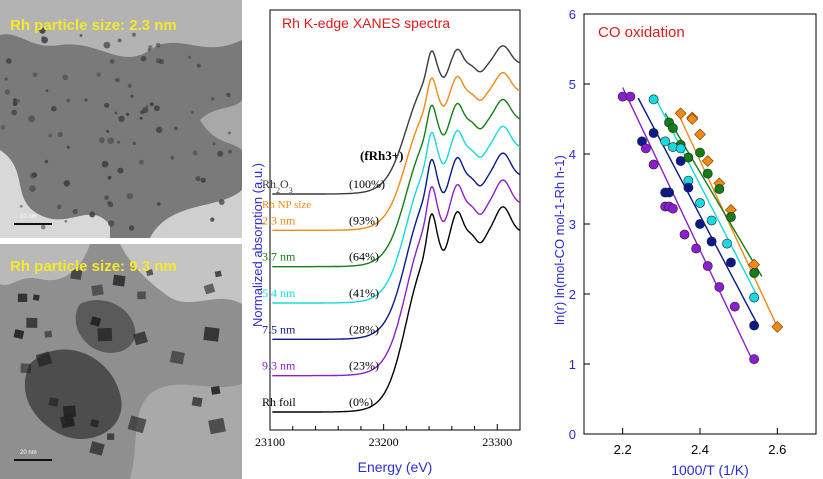 The height and width of the screenshot is (479, 823). Describe the element at coordinates (277, 186) in the screenshot. I see `xanes-series-label: Rh2O3` at that location.